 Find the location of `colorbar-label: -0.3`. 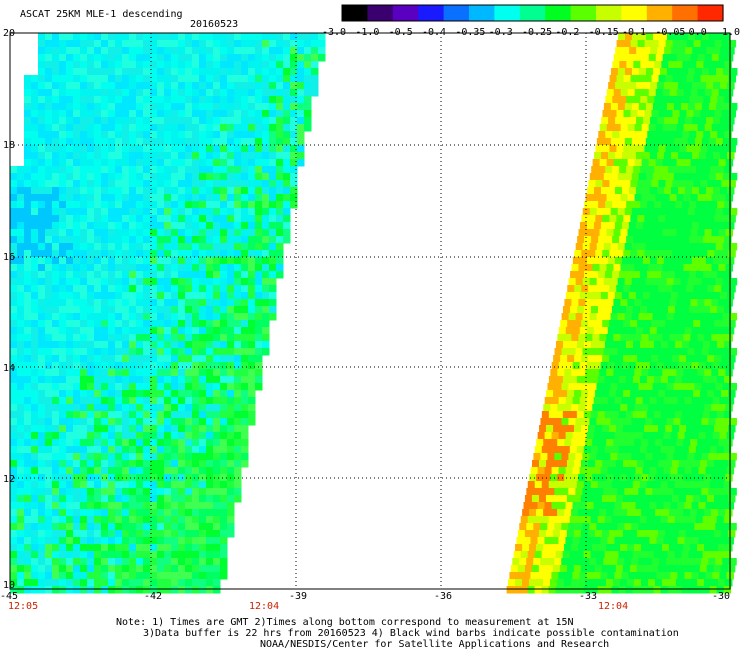

colorbar-label: -0.3 is located at coordinates (500, 32).